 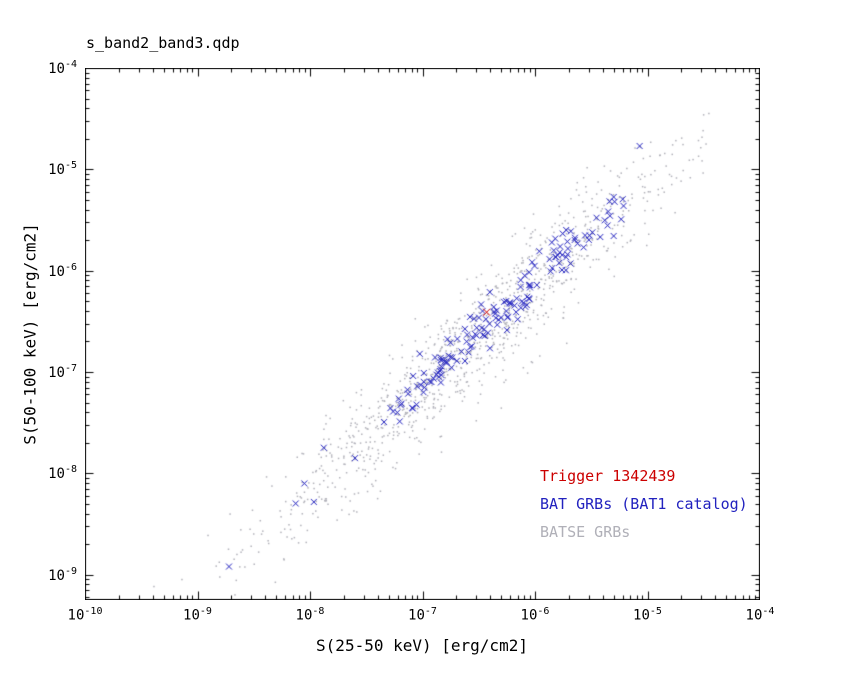 I want to click on y-tick-label: 10⁻⁸, so click(x=62, y=473).